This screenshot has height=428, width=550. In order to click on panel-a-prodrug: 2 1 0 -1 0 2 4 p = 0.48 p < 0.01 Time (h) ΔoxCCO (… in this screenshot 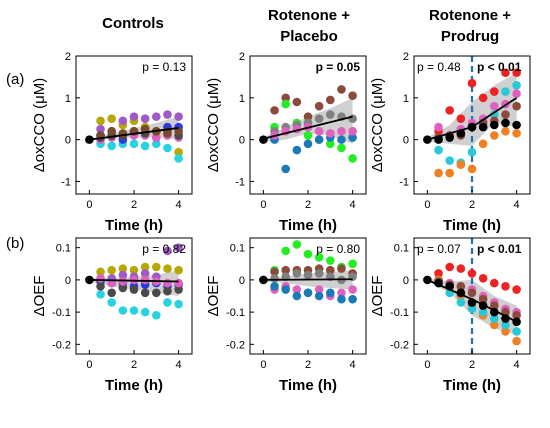, I will do `click(450, 142)`.